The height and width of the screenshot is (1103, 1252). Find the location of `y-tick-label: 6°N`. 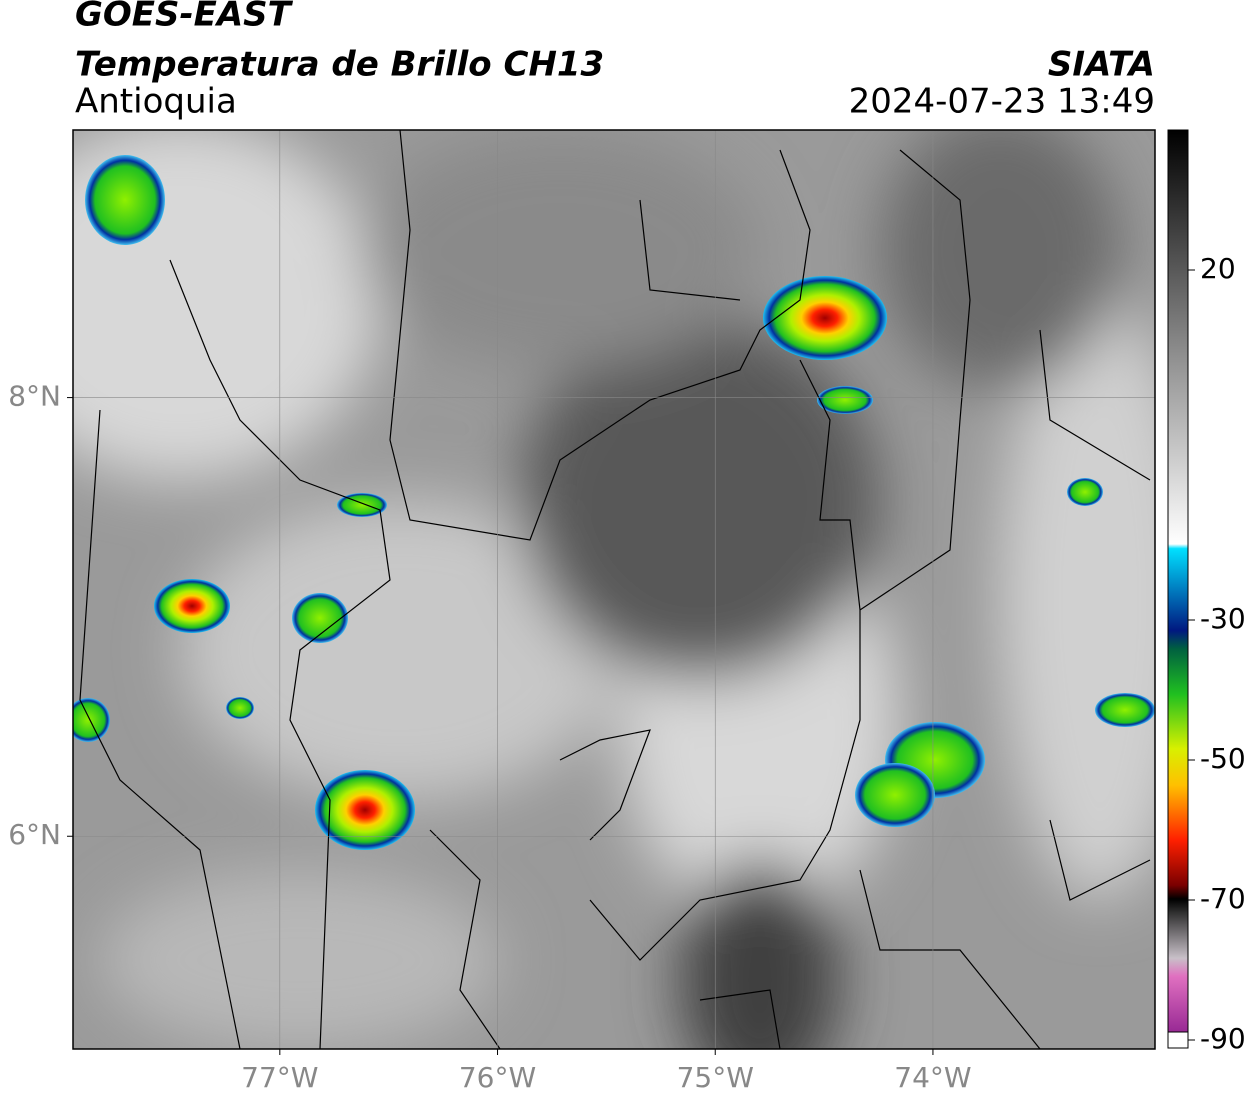

y-tick-label: 6°N is located at coordinates (34, 834).